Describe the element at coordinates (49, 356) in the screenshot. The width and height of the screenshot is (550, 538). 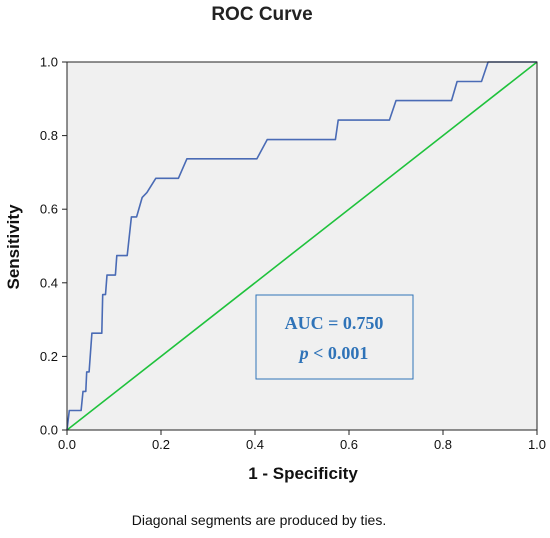
I see `y-tick-label: 0.2` at that location.